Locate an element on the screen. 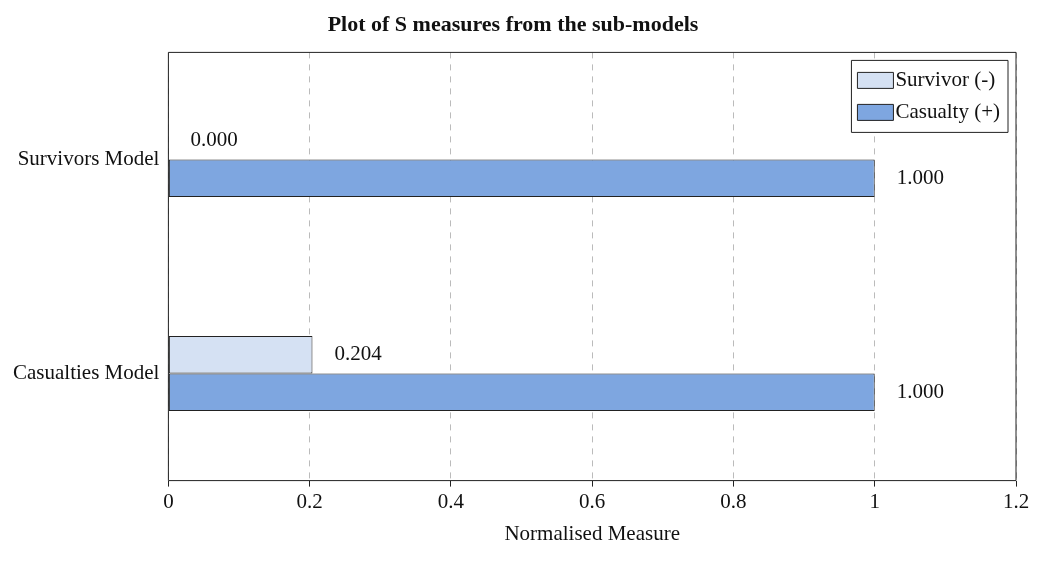  legend-label: Casualty (+) is located at coordinates (948, 110).